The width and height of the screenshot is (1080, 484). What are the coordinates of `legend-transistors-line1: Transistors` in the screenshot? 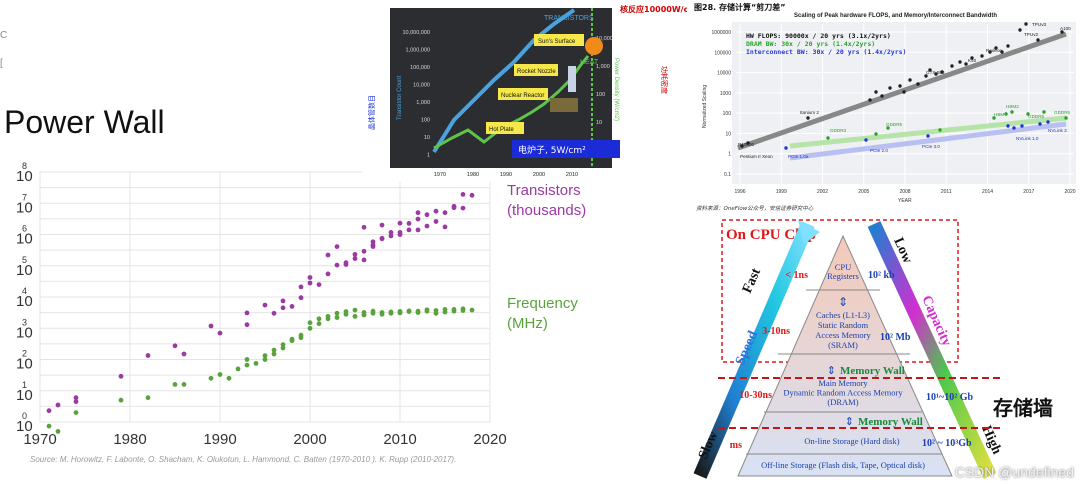 It's located at (544, 190).